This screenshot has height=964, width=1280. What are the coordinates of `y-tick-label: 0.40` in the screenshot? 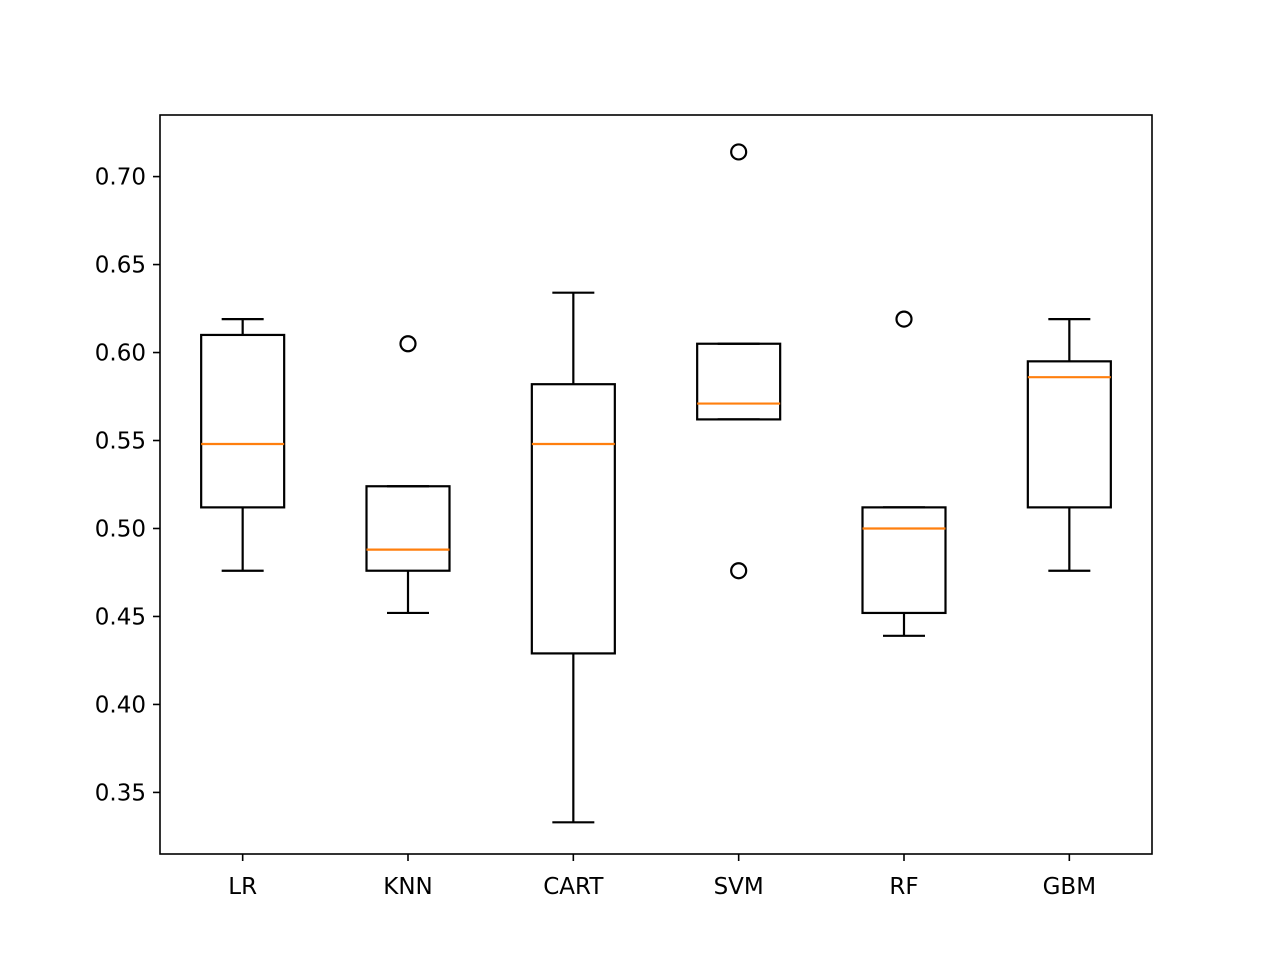 It's located at (120, 705).